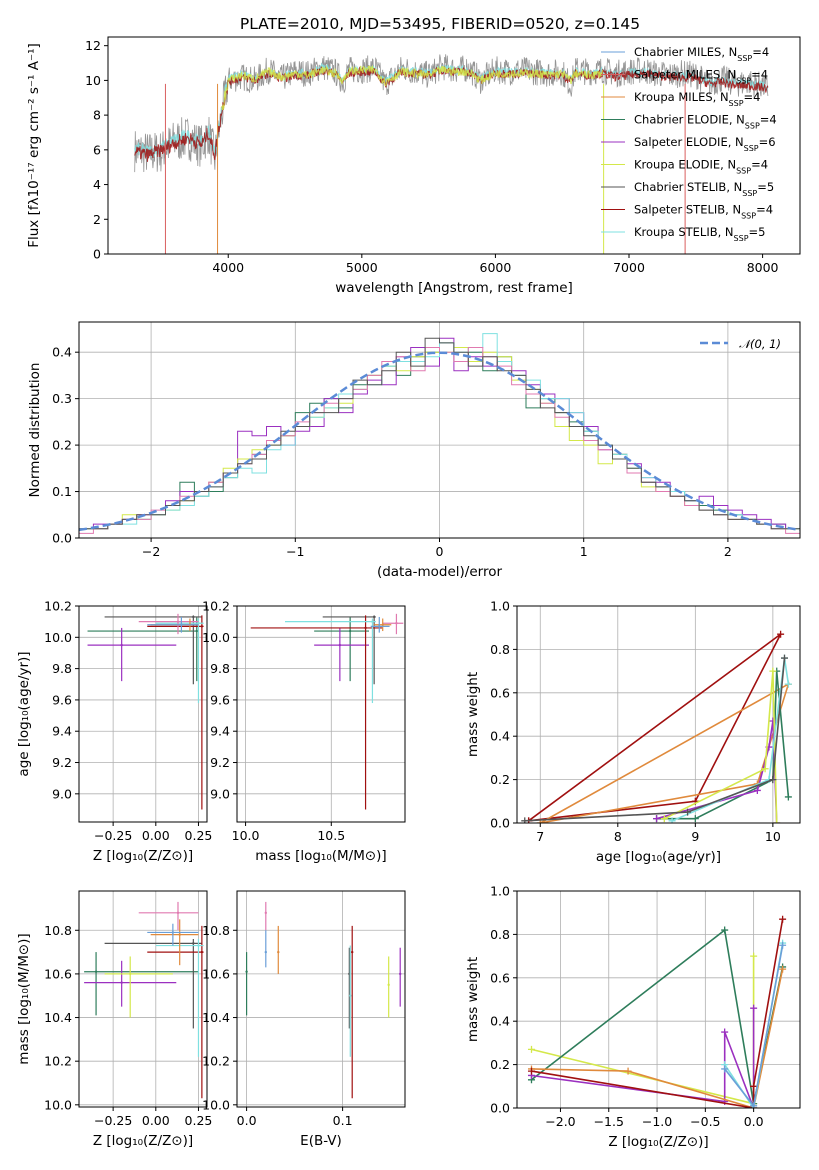 This screenshot has width=819, height=1170. What do you see at coordinates (24, 998) in the screenshot?
I see `y-axis-label: mass [log₁₀(M/M⊙)]` at bounding box center [24, 998].